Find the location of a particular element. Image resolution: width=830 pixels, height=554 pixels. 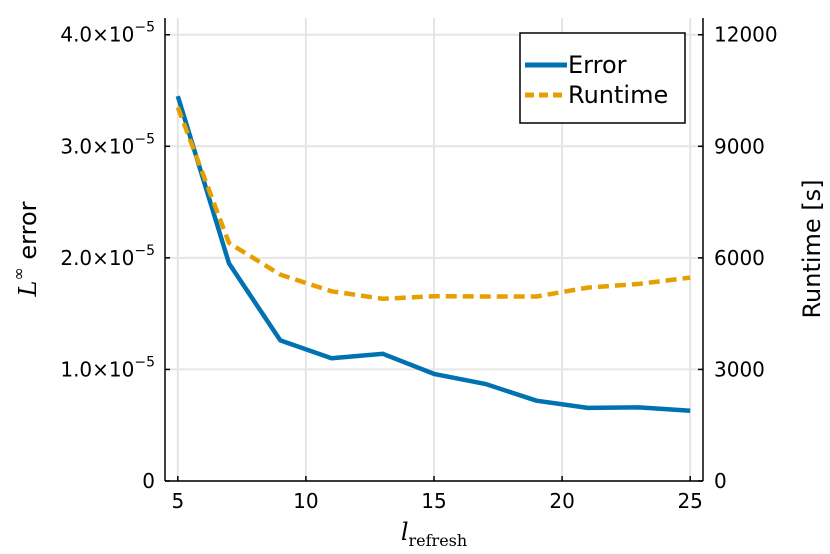

y-axis-right-label: Runtime [s] is located at coordinates (812, 248).